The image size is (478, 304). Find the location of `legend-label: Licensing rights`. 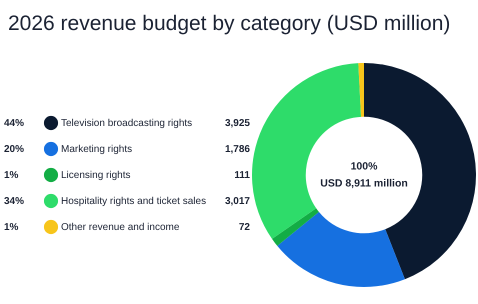

legend-label: Licensing rights is located at coordinates (95, 175).